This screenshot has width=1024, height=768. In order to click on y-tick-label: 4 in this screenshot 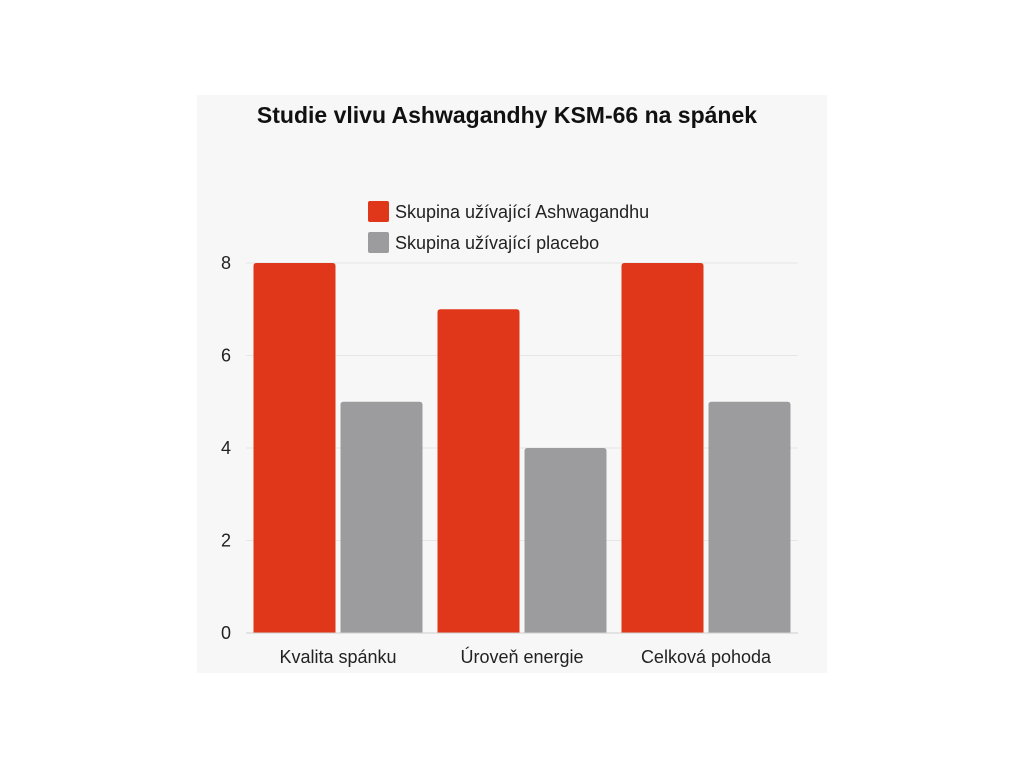, I will do `click(226, 448)`.